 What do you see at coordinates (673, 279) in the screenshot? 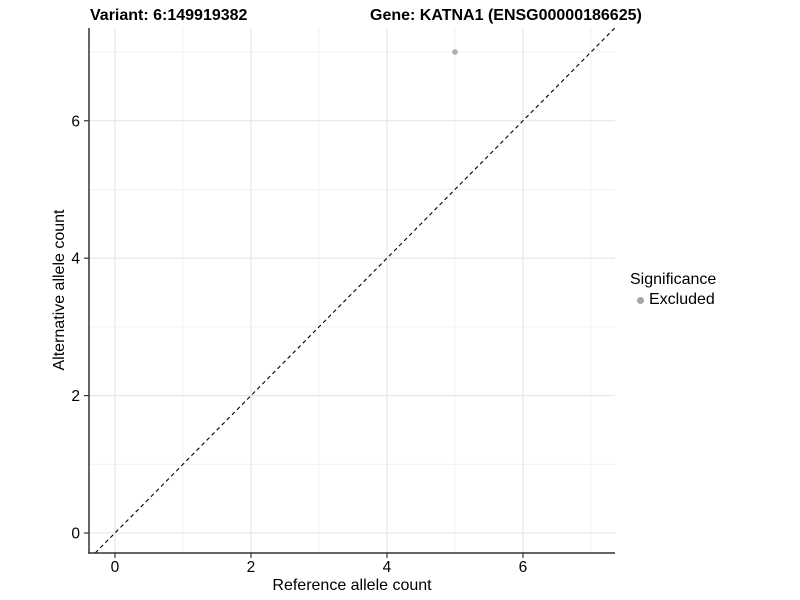
I see `legend-title: Significance` at bounding box center [673, 279].